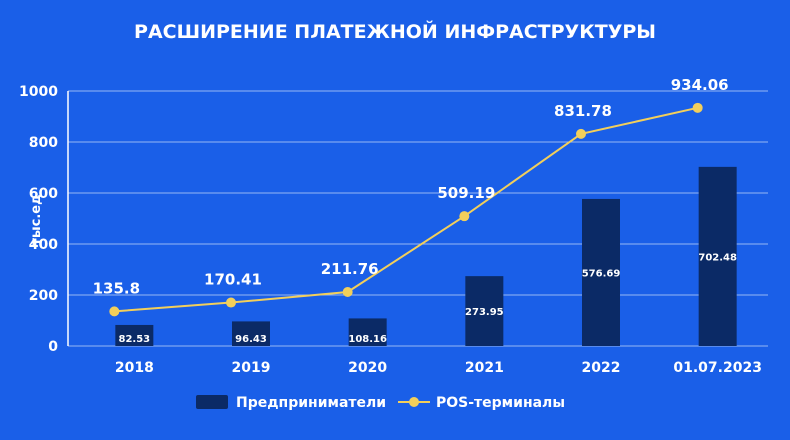 The image size is (790, 440). What do you see at coordinates (212, 402) in the screenshot?
I see `legend-swatch-bars` at bounding box center [212, 402].